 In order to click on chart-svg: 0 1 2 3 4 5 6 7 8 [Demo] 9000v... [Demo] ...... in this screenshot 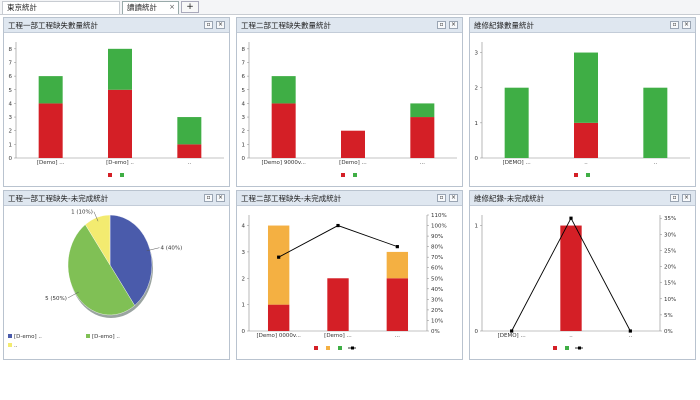, I will do `click(349, 109)`.